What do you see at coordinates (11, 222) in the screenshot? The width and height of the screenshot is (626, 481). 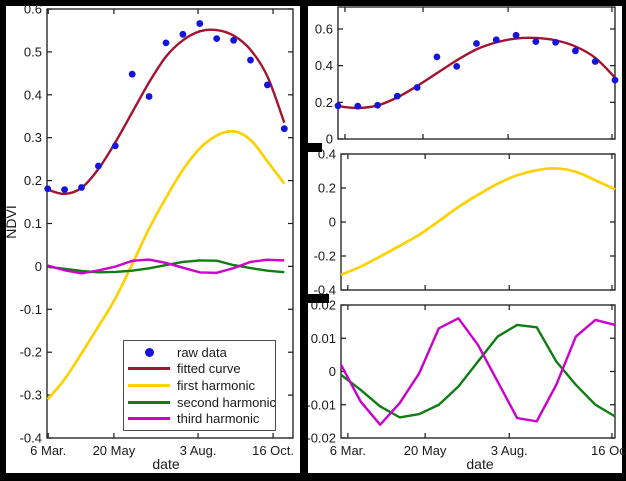 I see `y-axis-label: NDVI` at bounding box center [11, 222].